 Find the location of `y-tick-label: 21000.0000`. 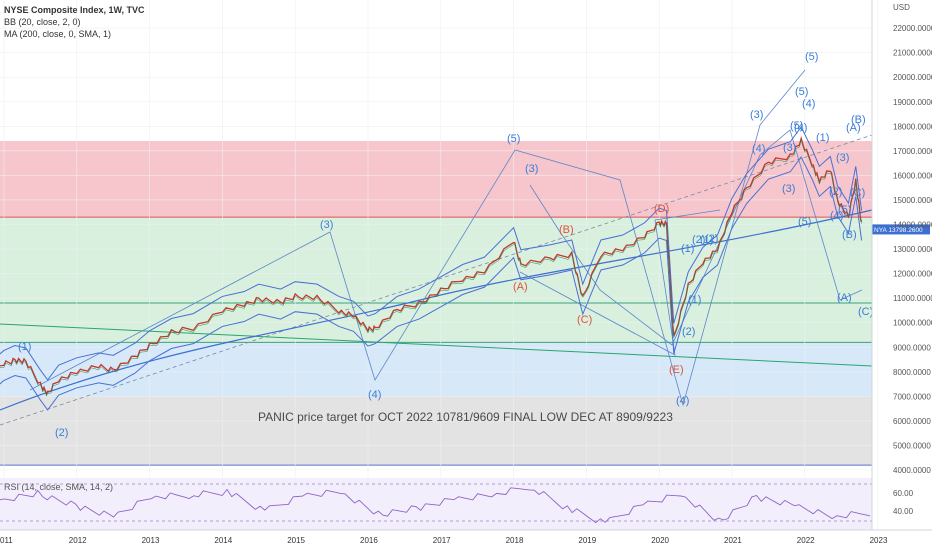

y-tick-label: 21000.0000 is located at coordinates (912, 53).